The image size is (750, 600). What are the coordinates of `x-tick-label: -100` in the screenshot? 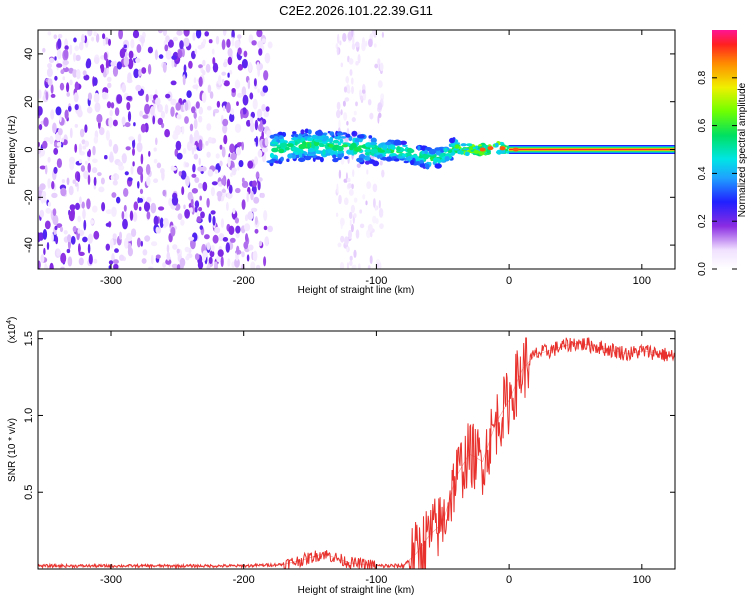 It's located at (376, 281).